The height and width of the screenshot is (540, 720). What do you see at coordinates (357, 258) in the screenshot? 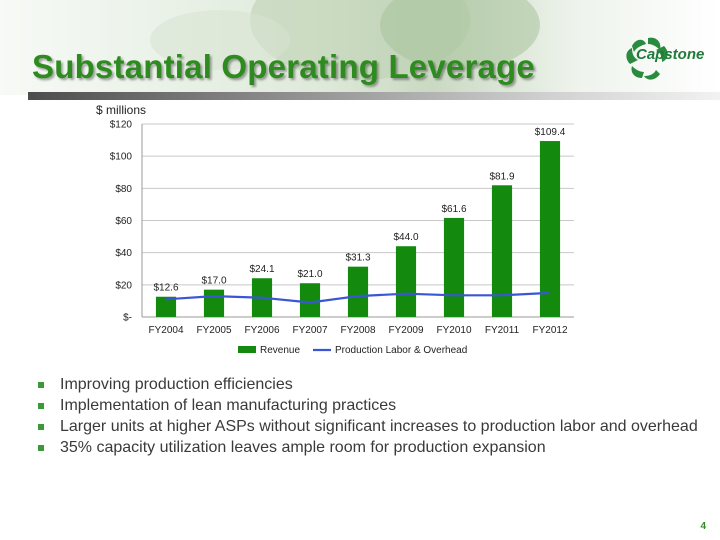
I see `bar-value-label: $31.3` at bounding box center [357, 258].